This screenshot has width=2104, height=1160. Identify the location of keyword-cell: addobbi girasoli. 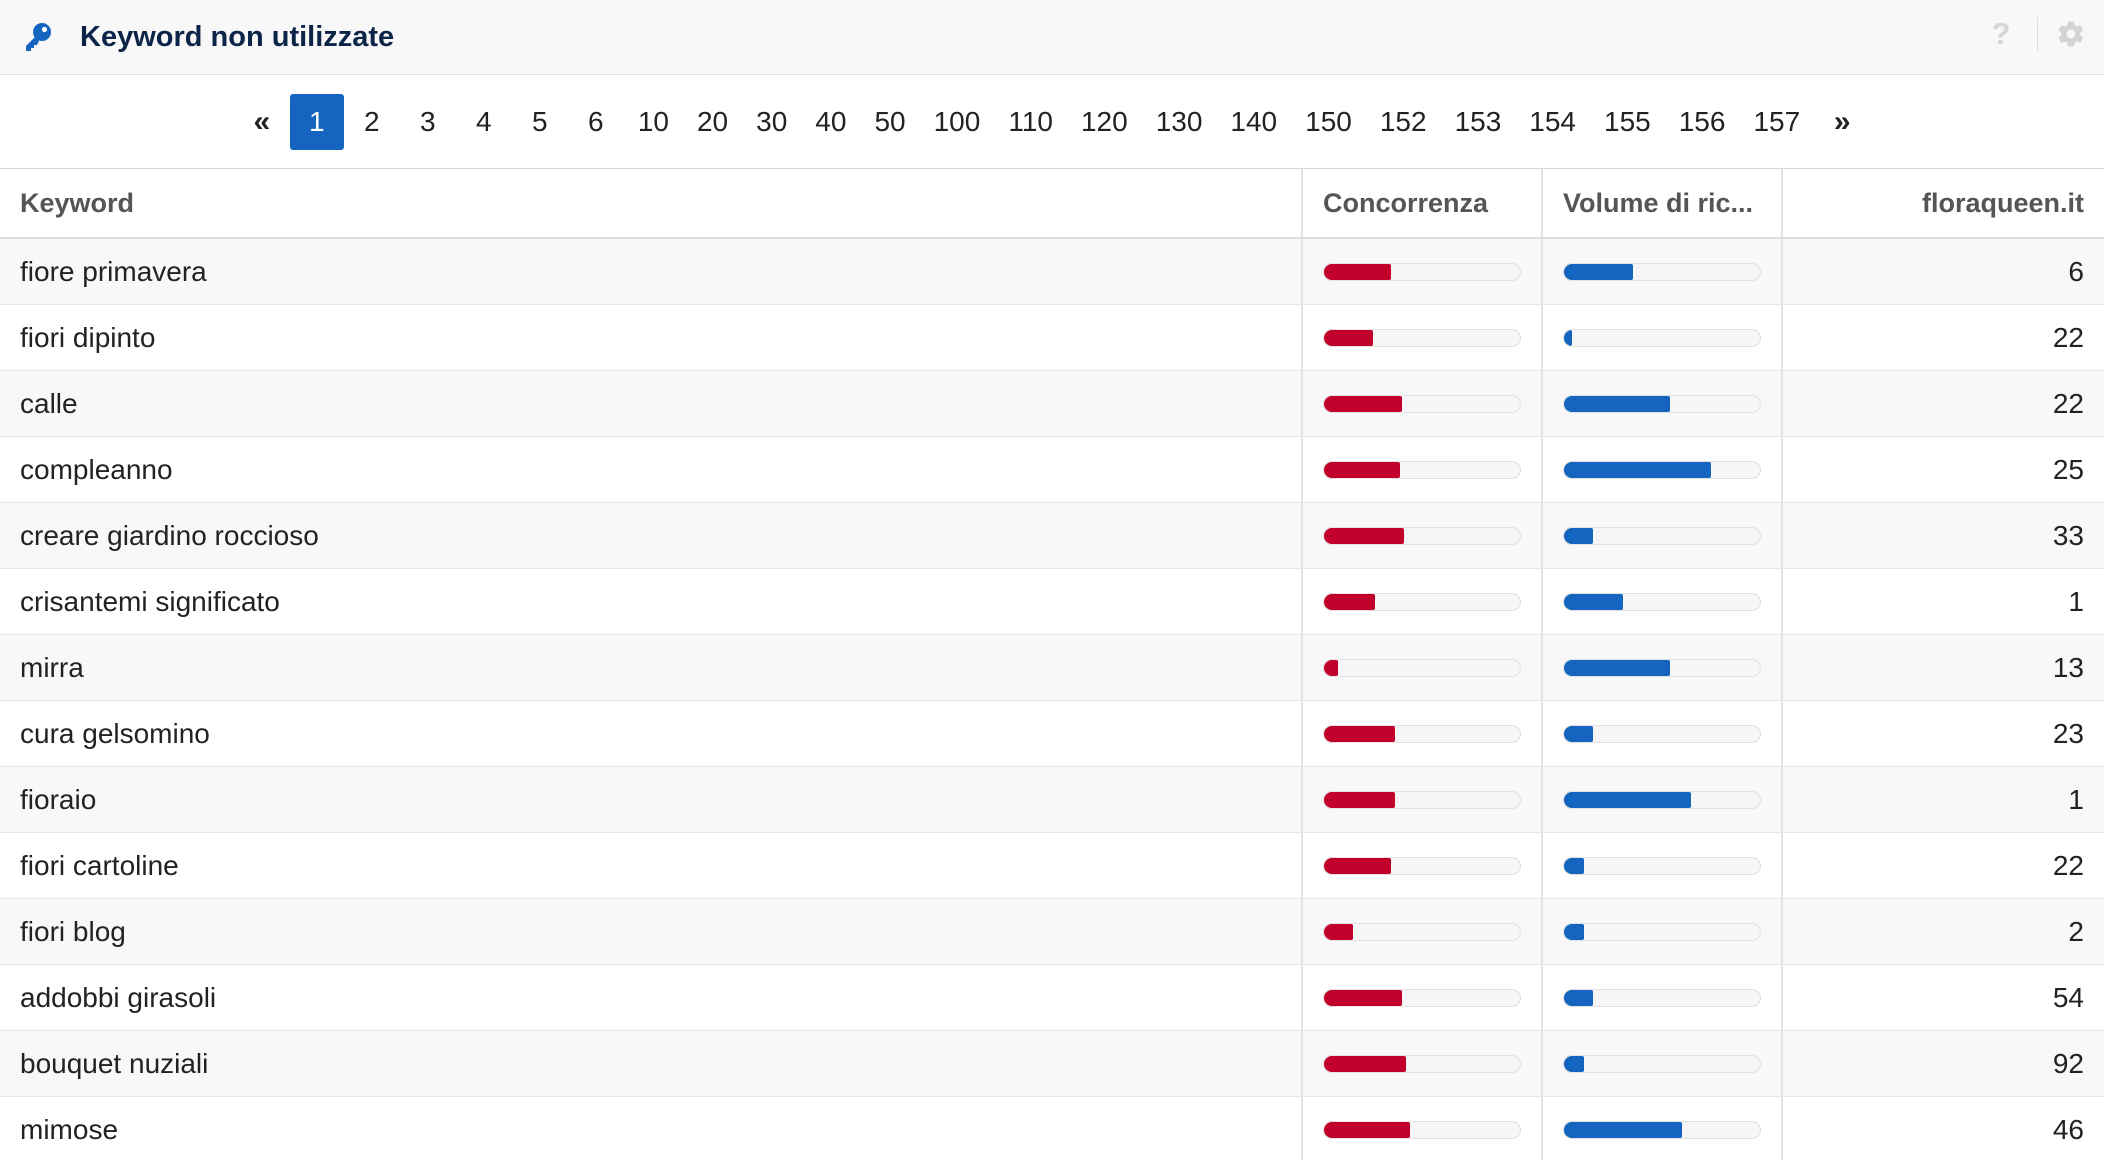
(651, 997).